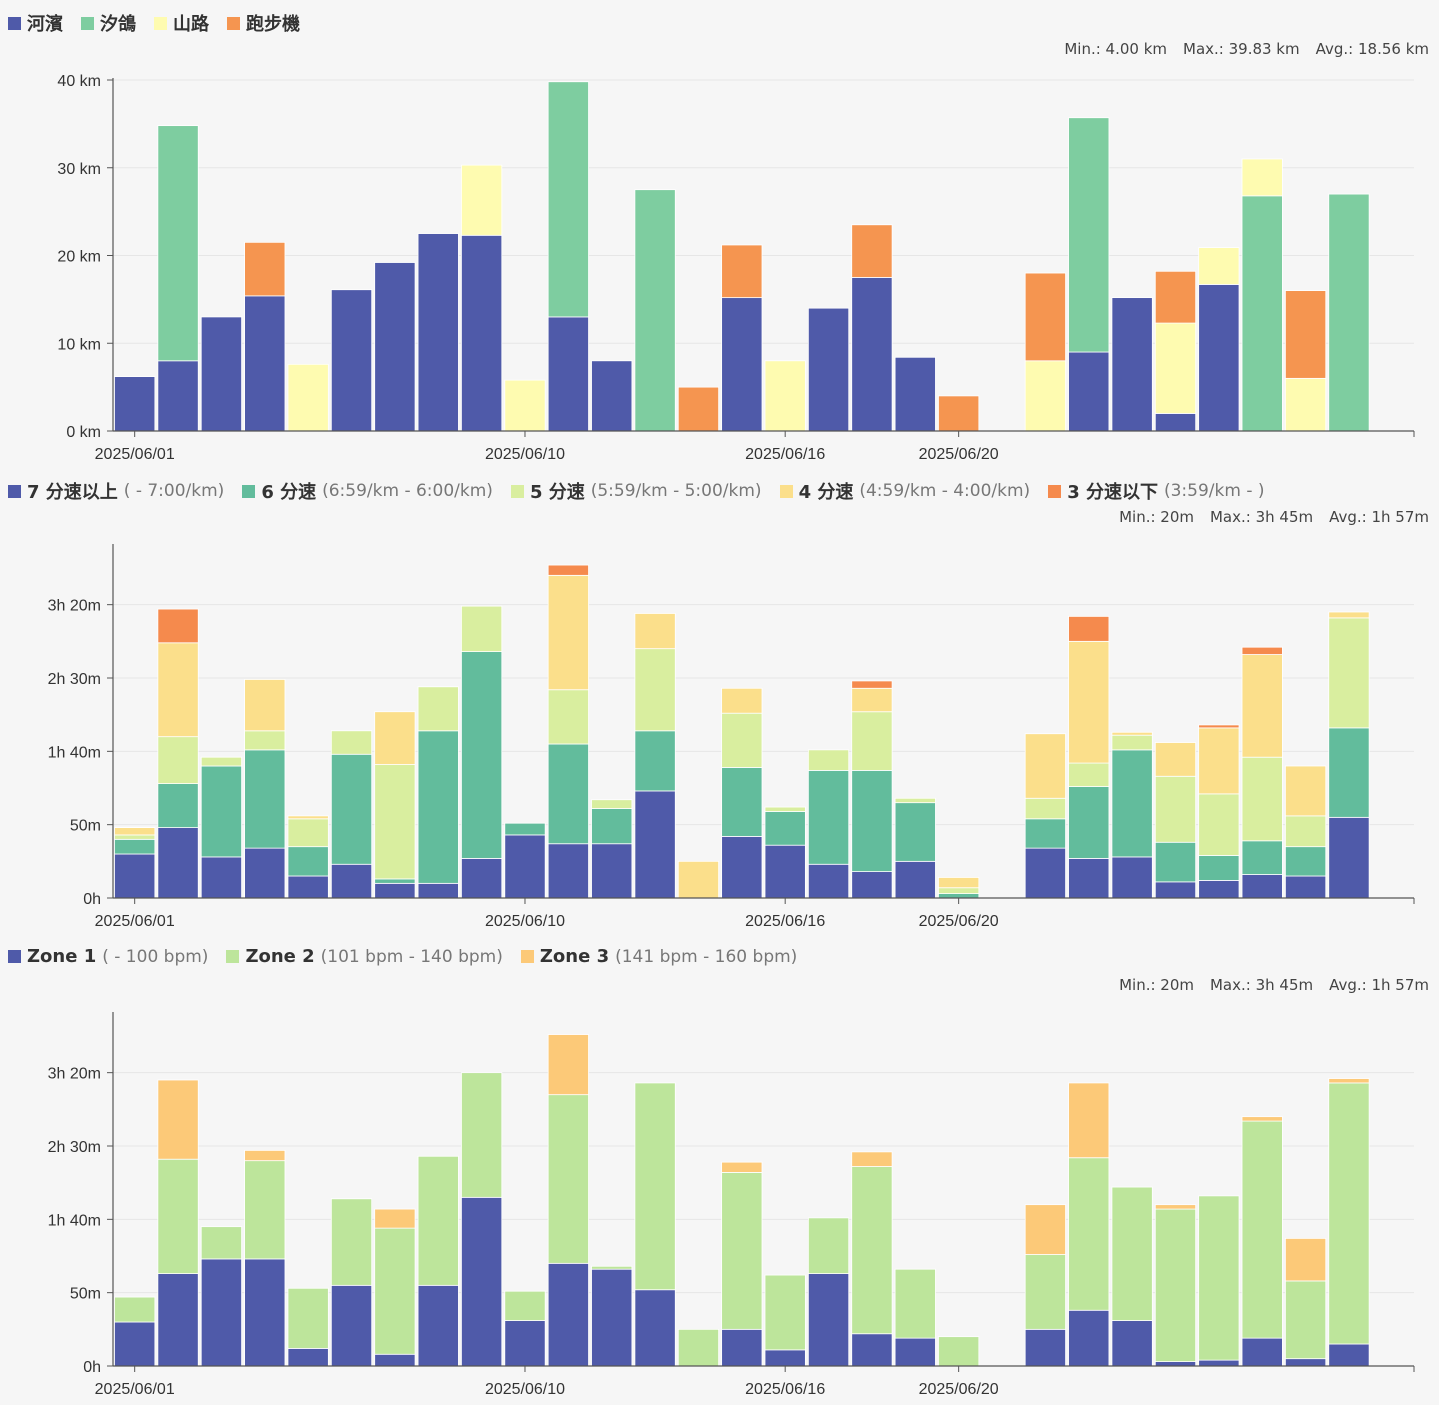  What do you see at coordinates (367, 491) in the screenshot?
I see `legend-item: 6 分速 (6:59/km - 6:00/km)` at bounding box center [367, 491].